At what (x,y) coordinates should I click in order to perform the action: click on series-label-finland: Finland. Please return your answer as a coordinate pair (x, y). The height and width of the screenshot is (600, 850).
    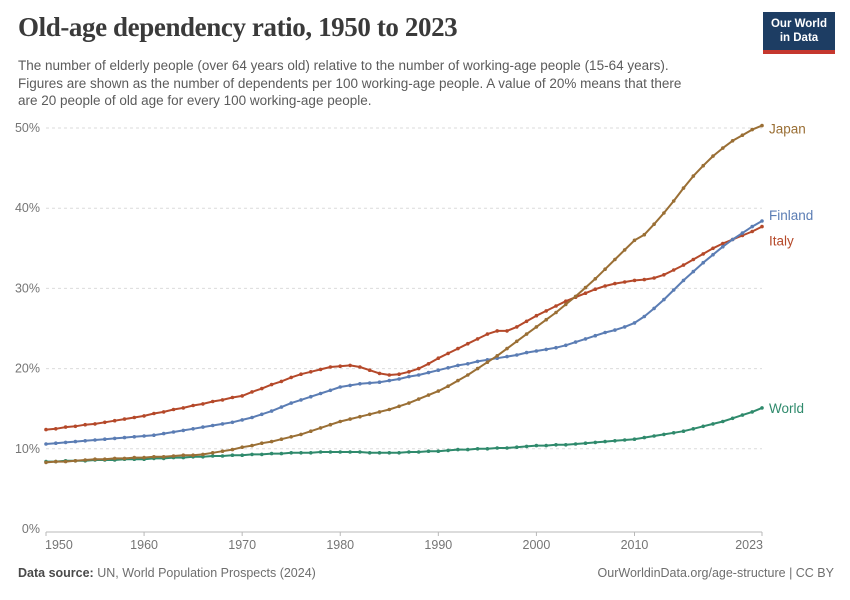
    Looking at the image, I should click on (791, 215).